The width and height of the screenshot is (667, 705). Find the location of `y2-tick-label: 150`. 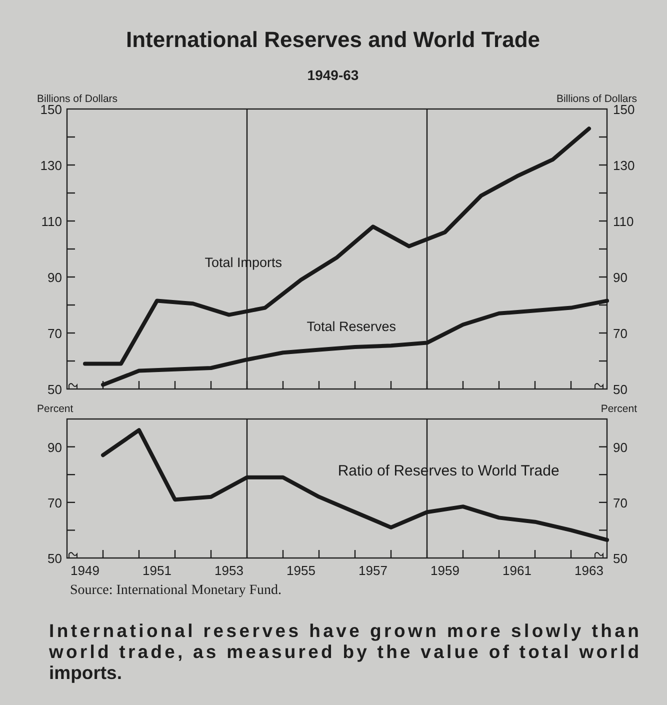

y2-tick-label: 150 is located at coordinates (624, 109).